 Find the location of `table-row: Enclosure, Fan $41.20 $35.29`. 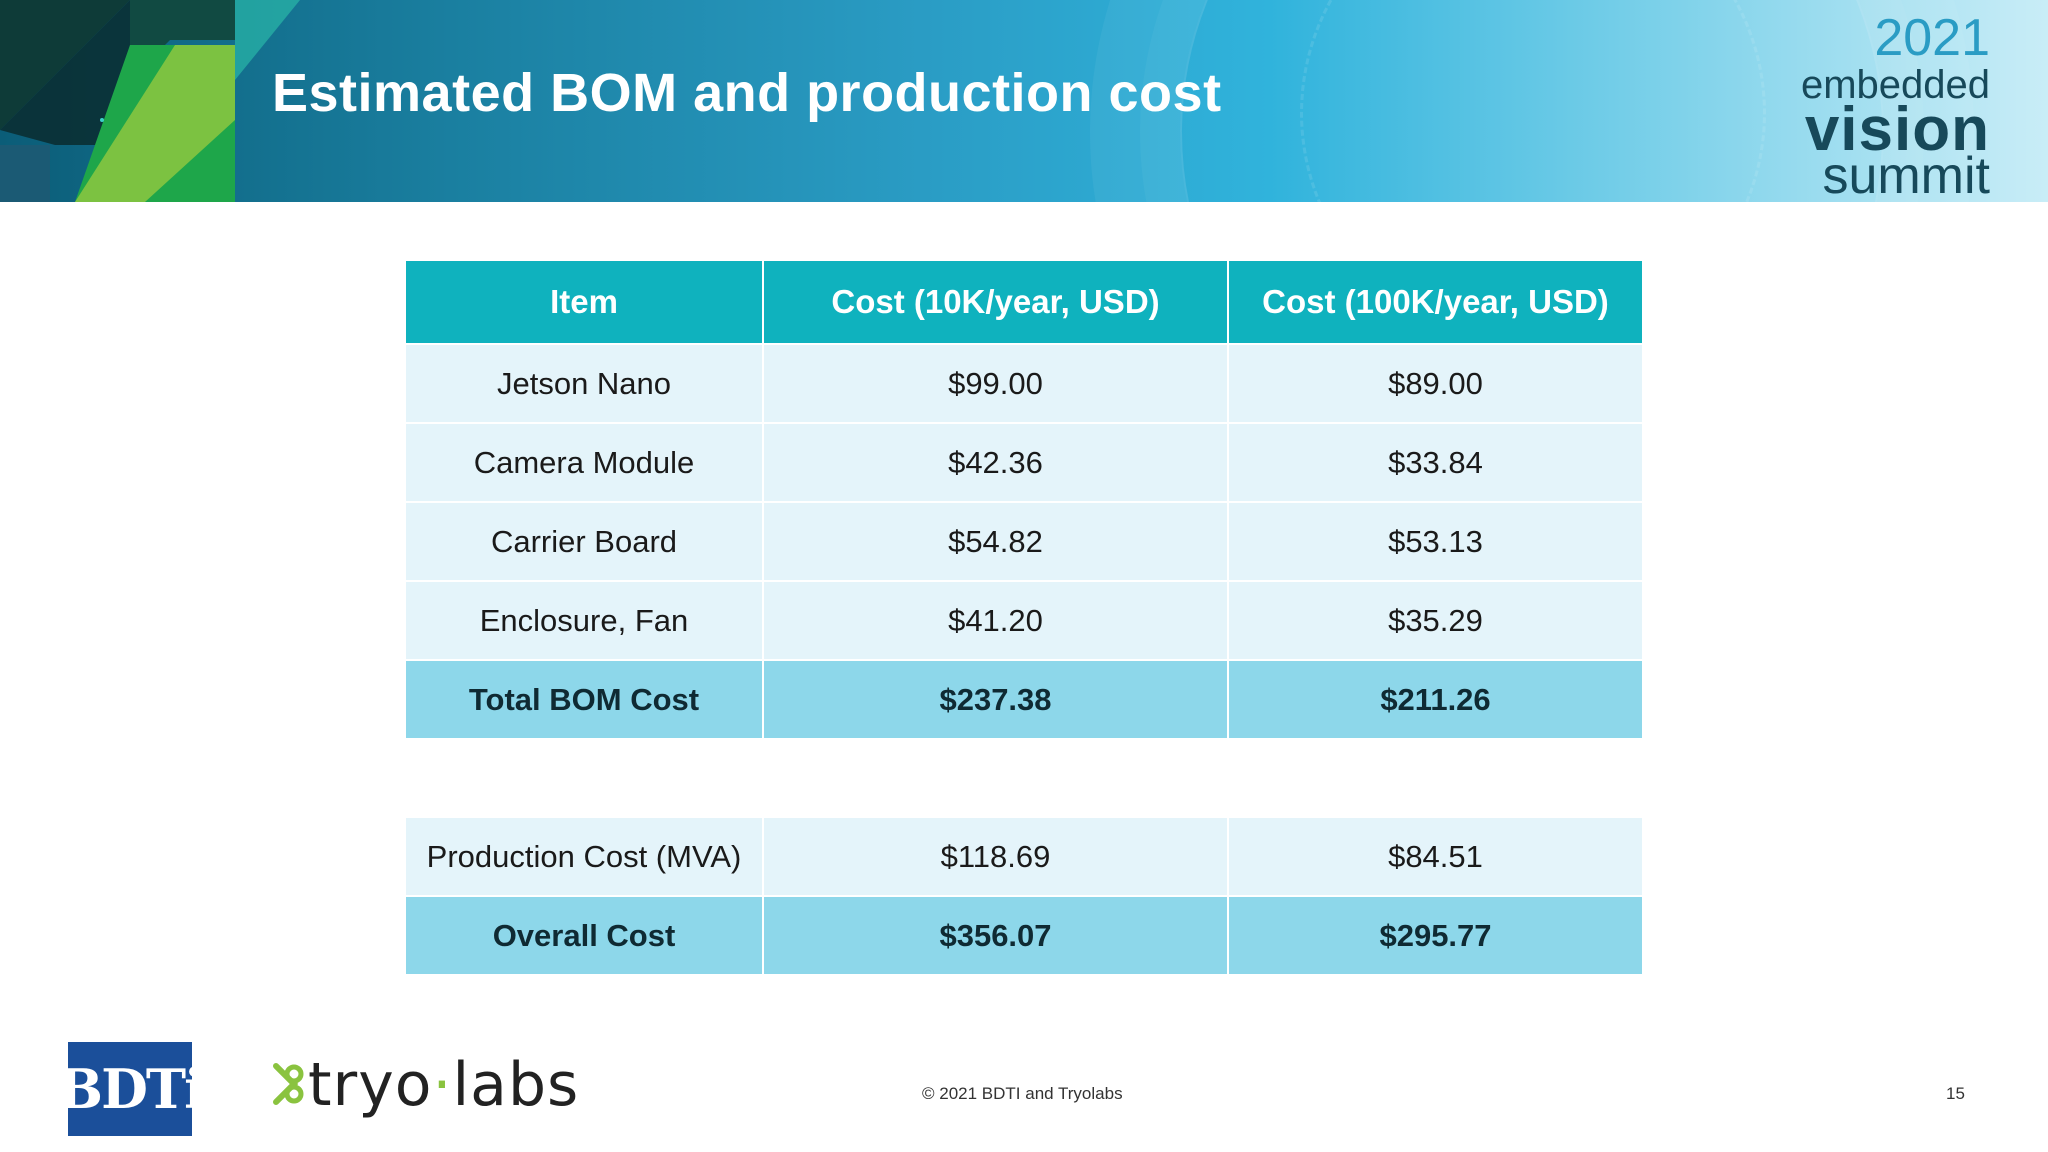

table-row: Enclosure, Fan $41.20 $35.29 is located at coordinates (1024, 621).